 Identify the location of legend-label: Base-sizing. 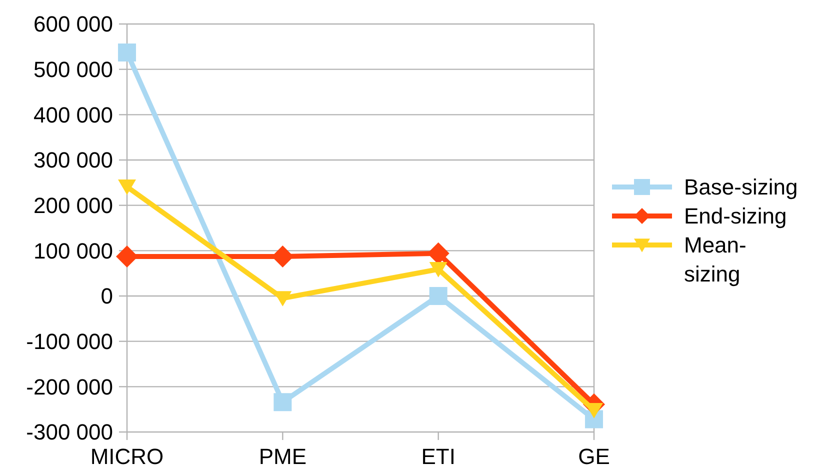
(741, 187).